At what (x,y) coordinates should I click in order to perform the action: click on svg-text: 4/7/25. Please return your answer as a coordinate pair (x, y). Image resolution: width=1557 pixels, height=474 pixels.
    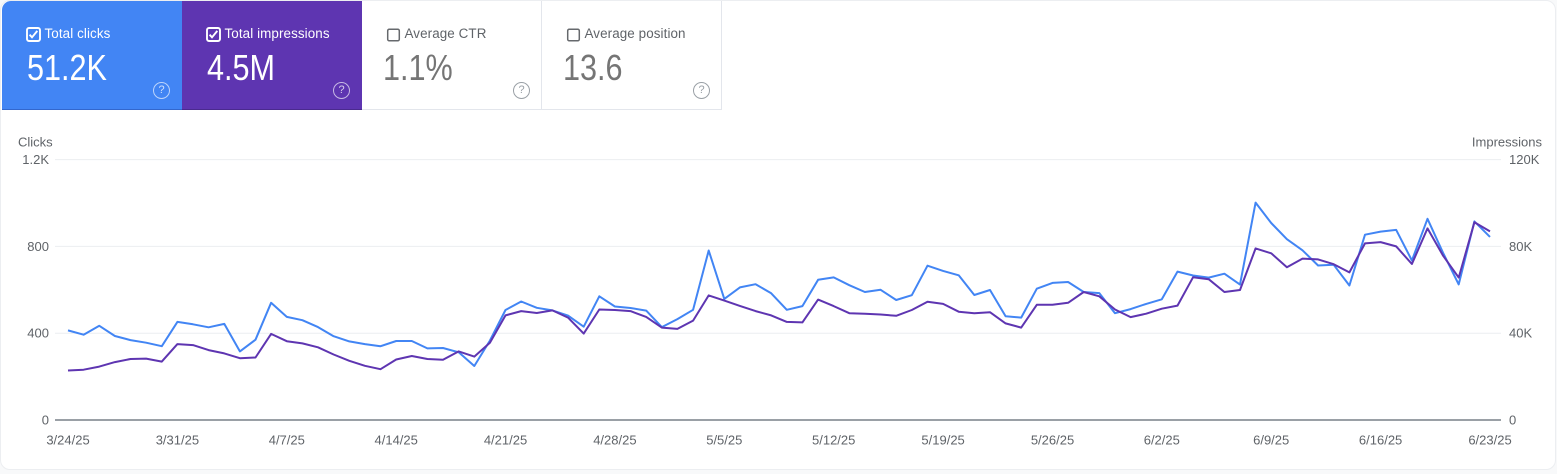
    Looking at the image, I should click on (287, 440).